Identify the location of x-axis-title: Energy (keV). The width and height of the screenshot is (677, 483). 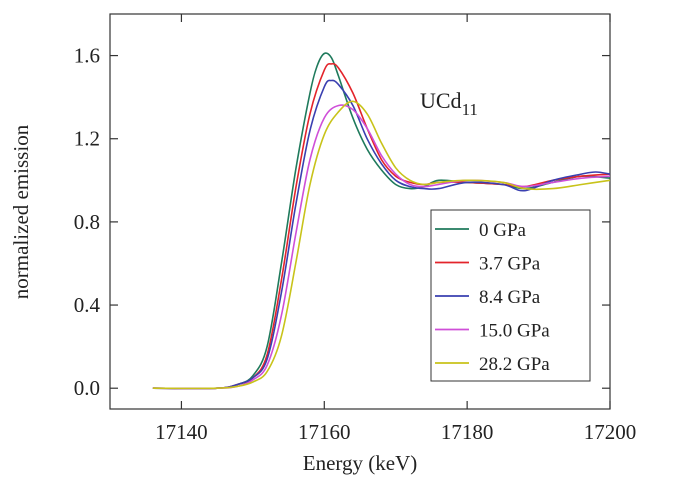
(360, 463).